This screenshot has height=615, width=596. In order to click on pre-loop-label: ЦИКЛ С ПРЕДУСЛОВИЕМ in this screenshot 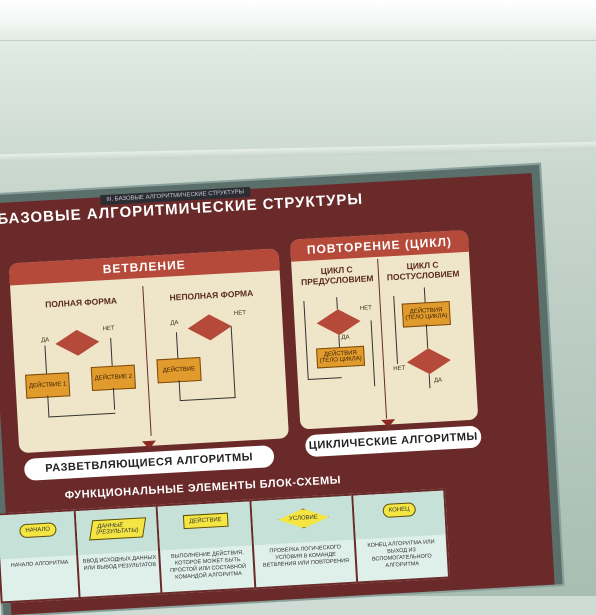, I will do `click(337, 276)`.